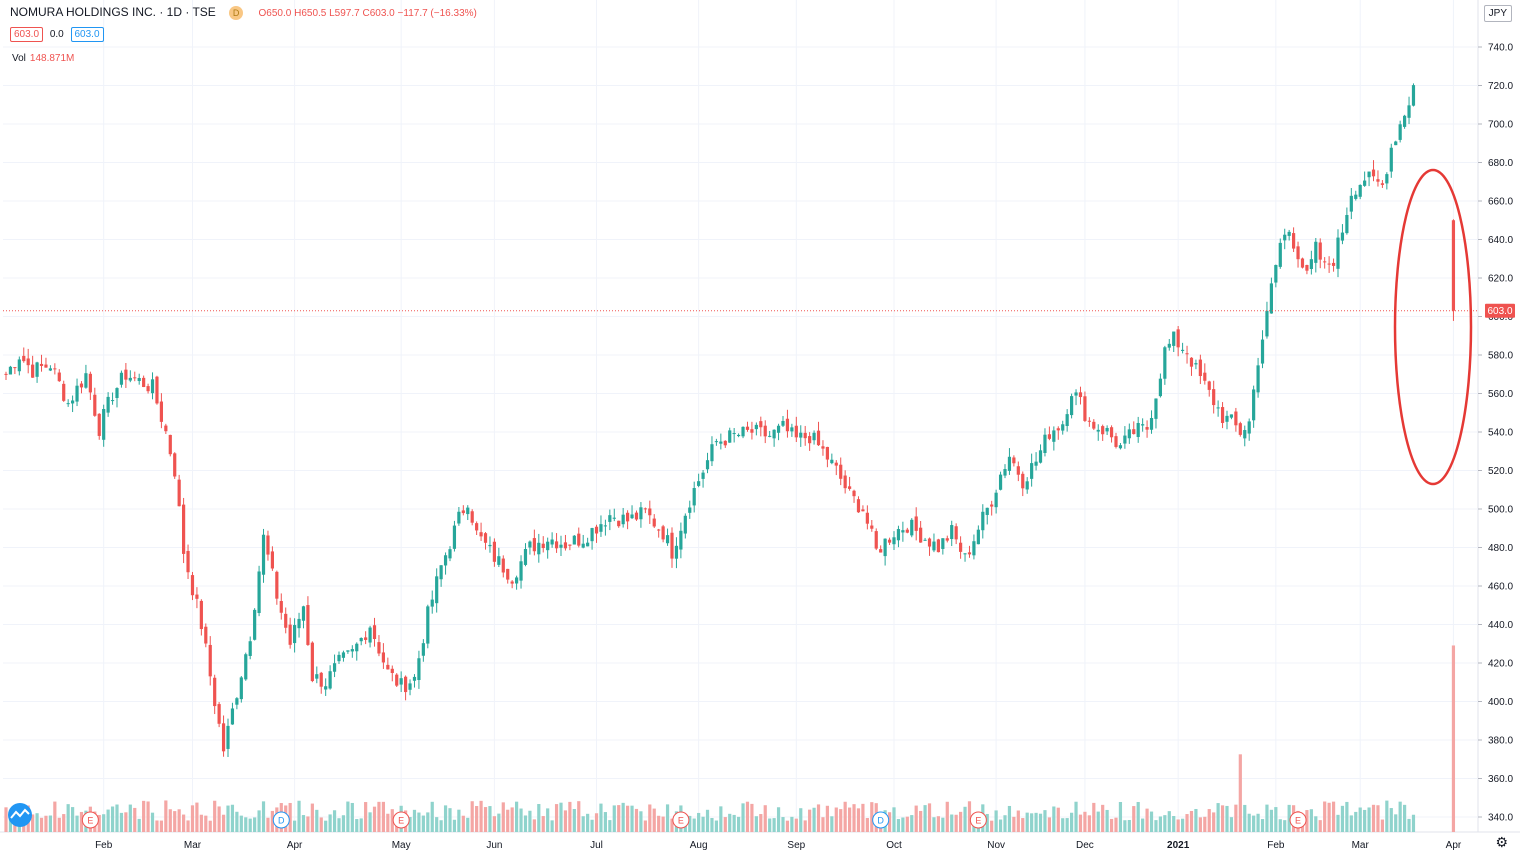 The image size is (1520, 856). What do you see at coordinates (104, 845) in the screenshot?
I see `x-tick-label: Feb` at bounding box center [104, 845].